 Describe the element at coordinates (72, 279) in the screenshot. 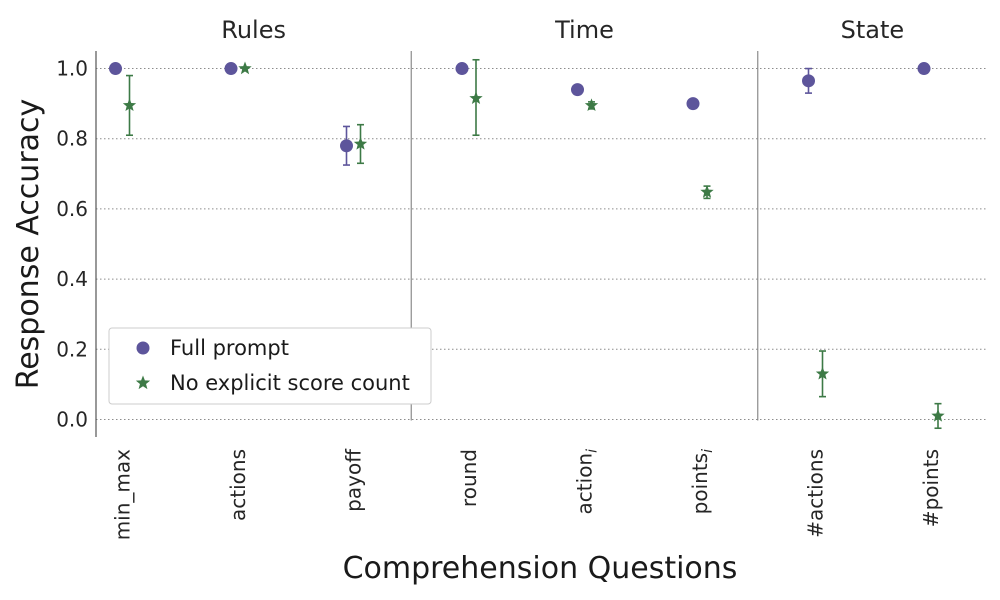

I see `y-tick-label: 0.4` at that location.